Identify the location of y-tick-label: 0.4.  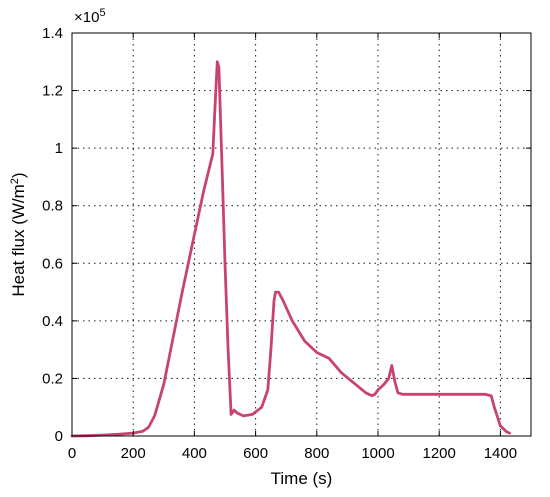
(52, 321).